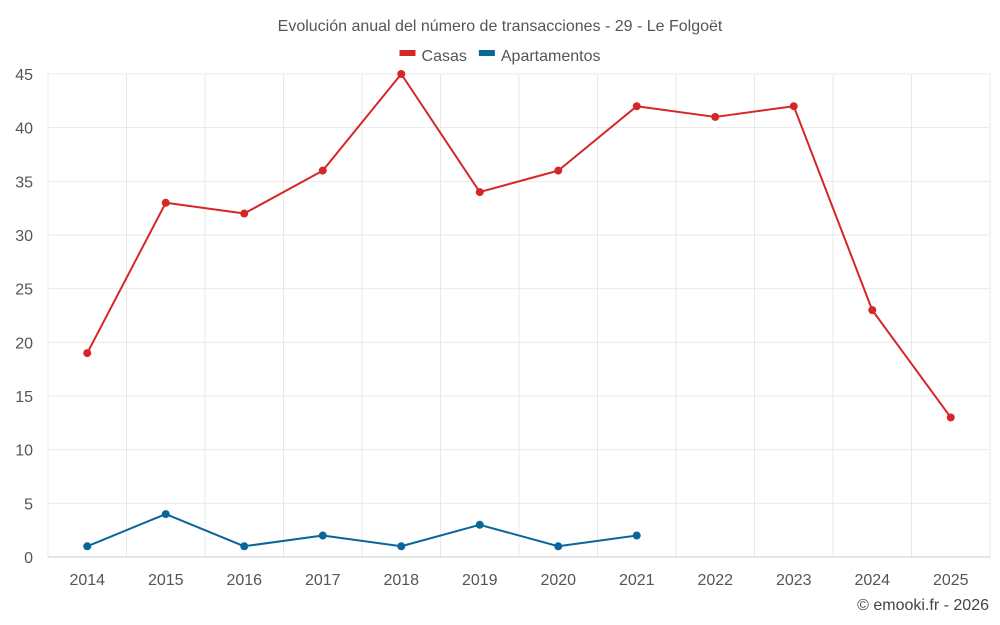  Describe the element at coordinates (24, 75) in the screenshot. I see `y-tick-label: 45` at that location.